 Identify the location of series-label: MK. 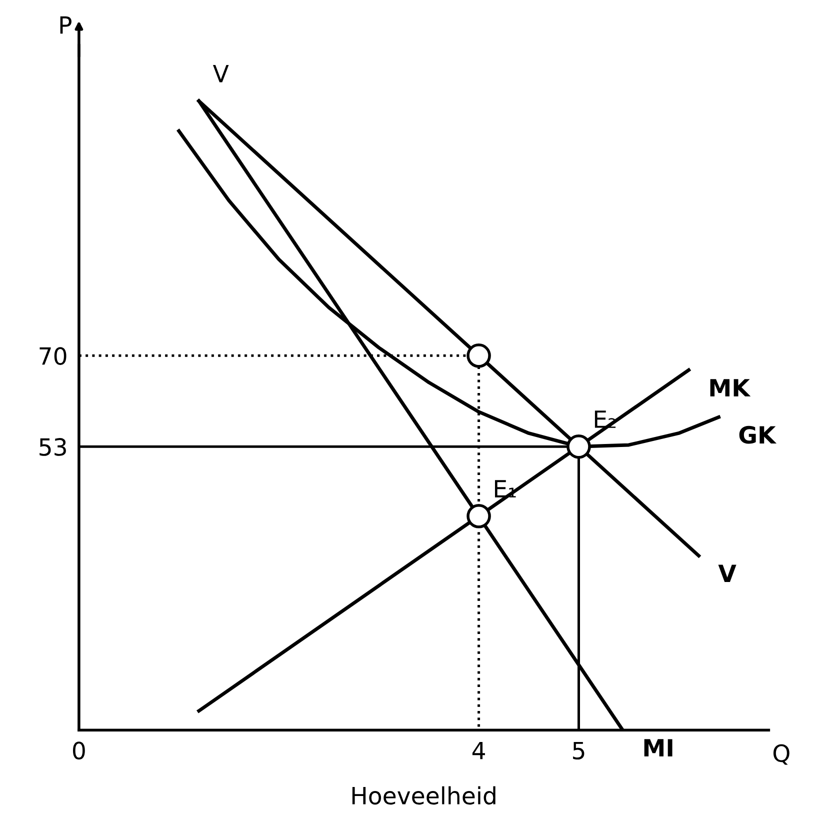
(730, 387).